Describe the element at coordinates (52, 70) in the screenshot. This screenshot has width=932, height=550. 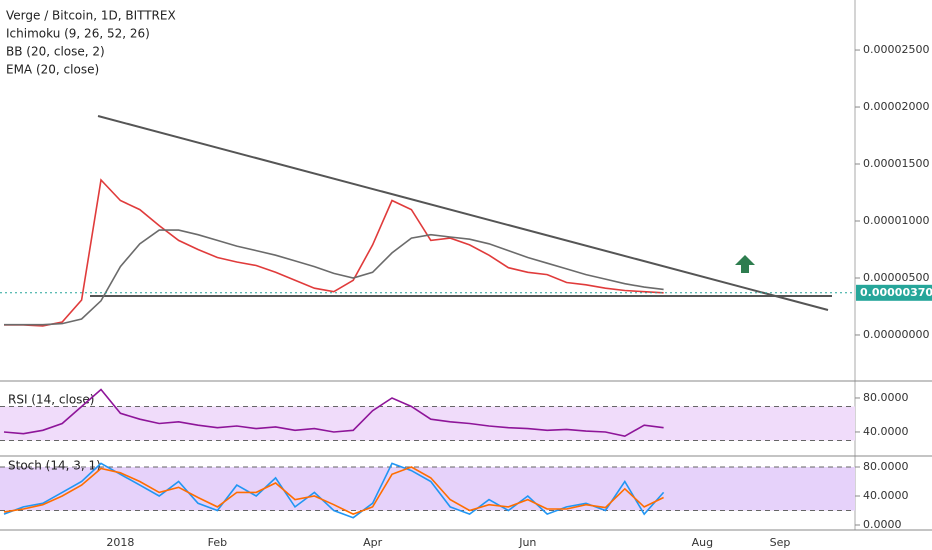
I see `indicator-label: EMA (20, close)` at that location.